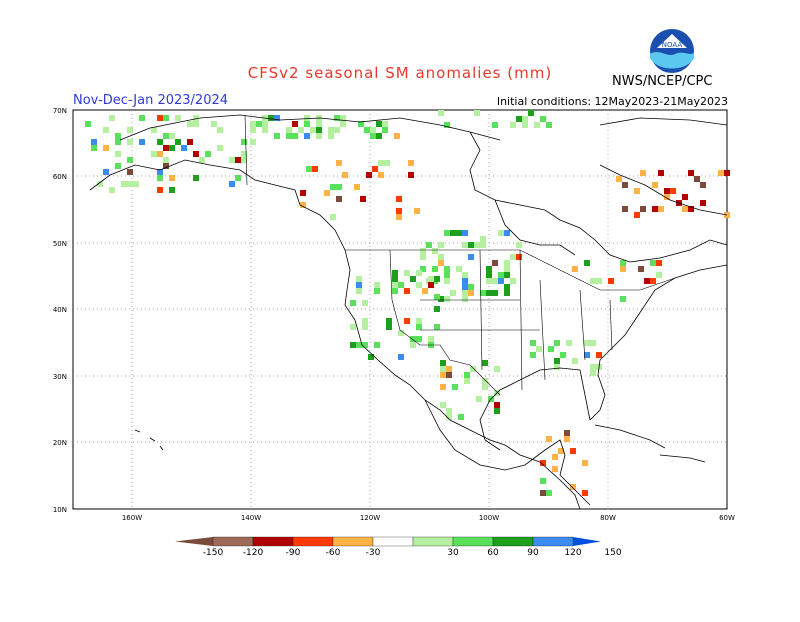 Image resolution: width=800 pixels, height=622 pixels. What do you see at coordinates (612, 553) in the screenshot?
I see `legend-label: 150` at bounding box center [612, 553].